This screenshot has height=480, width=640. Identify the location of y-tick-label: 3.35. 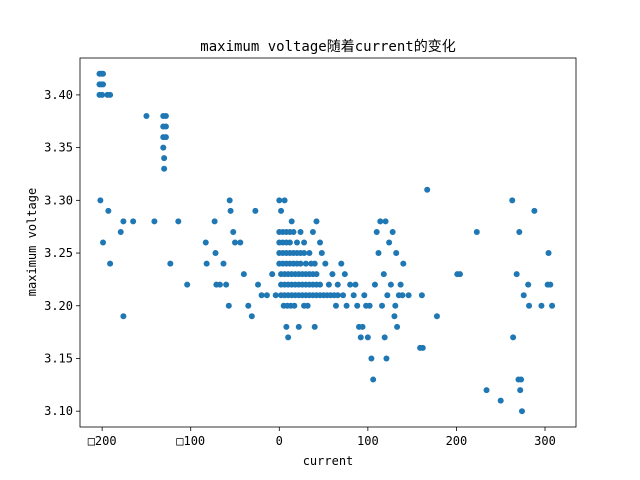
(58, 148).